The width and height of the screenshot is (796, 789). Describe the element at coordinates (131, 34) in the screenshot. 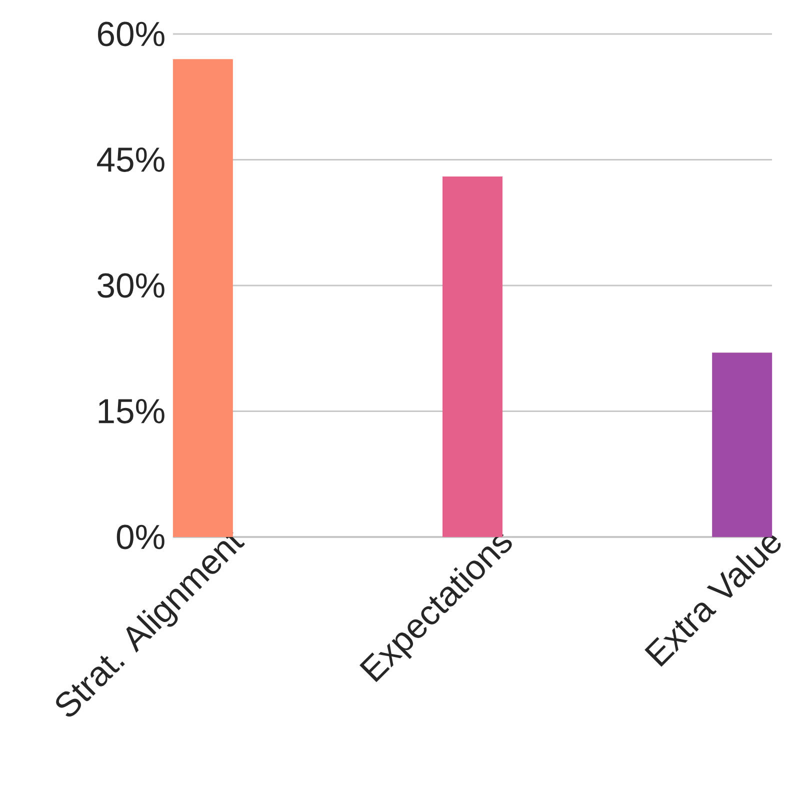

I see `y-tick-label: 60%` at that location.